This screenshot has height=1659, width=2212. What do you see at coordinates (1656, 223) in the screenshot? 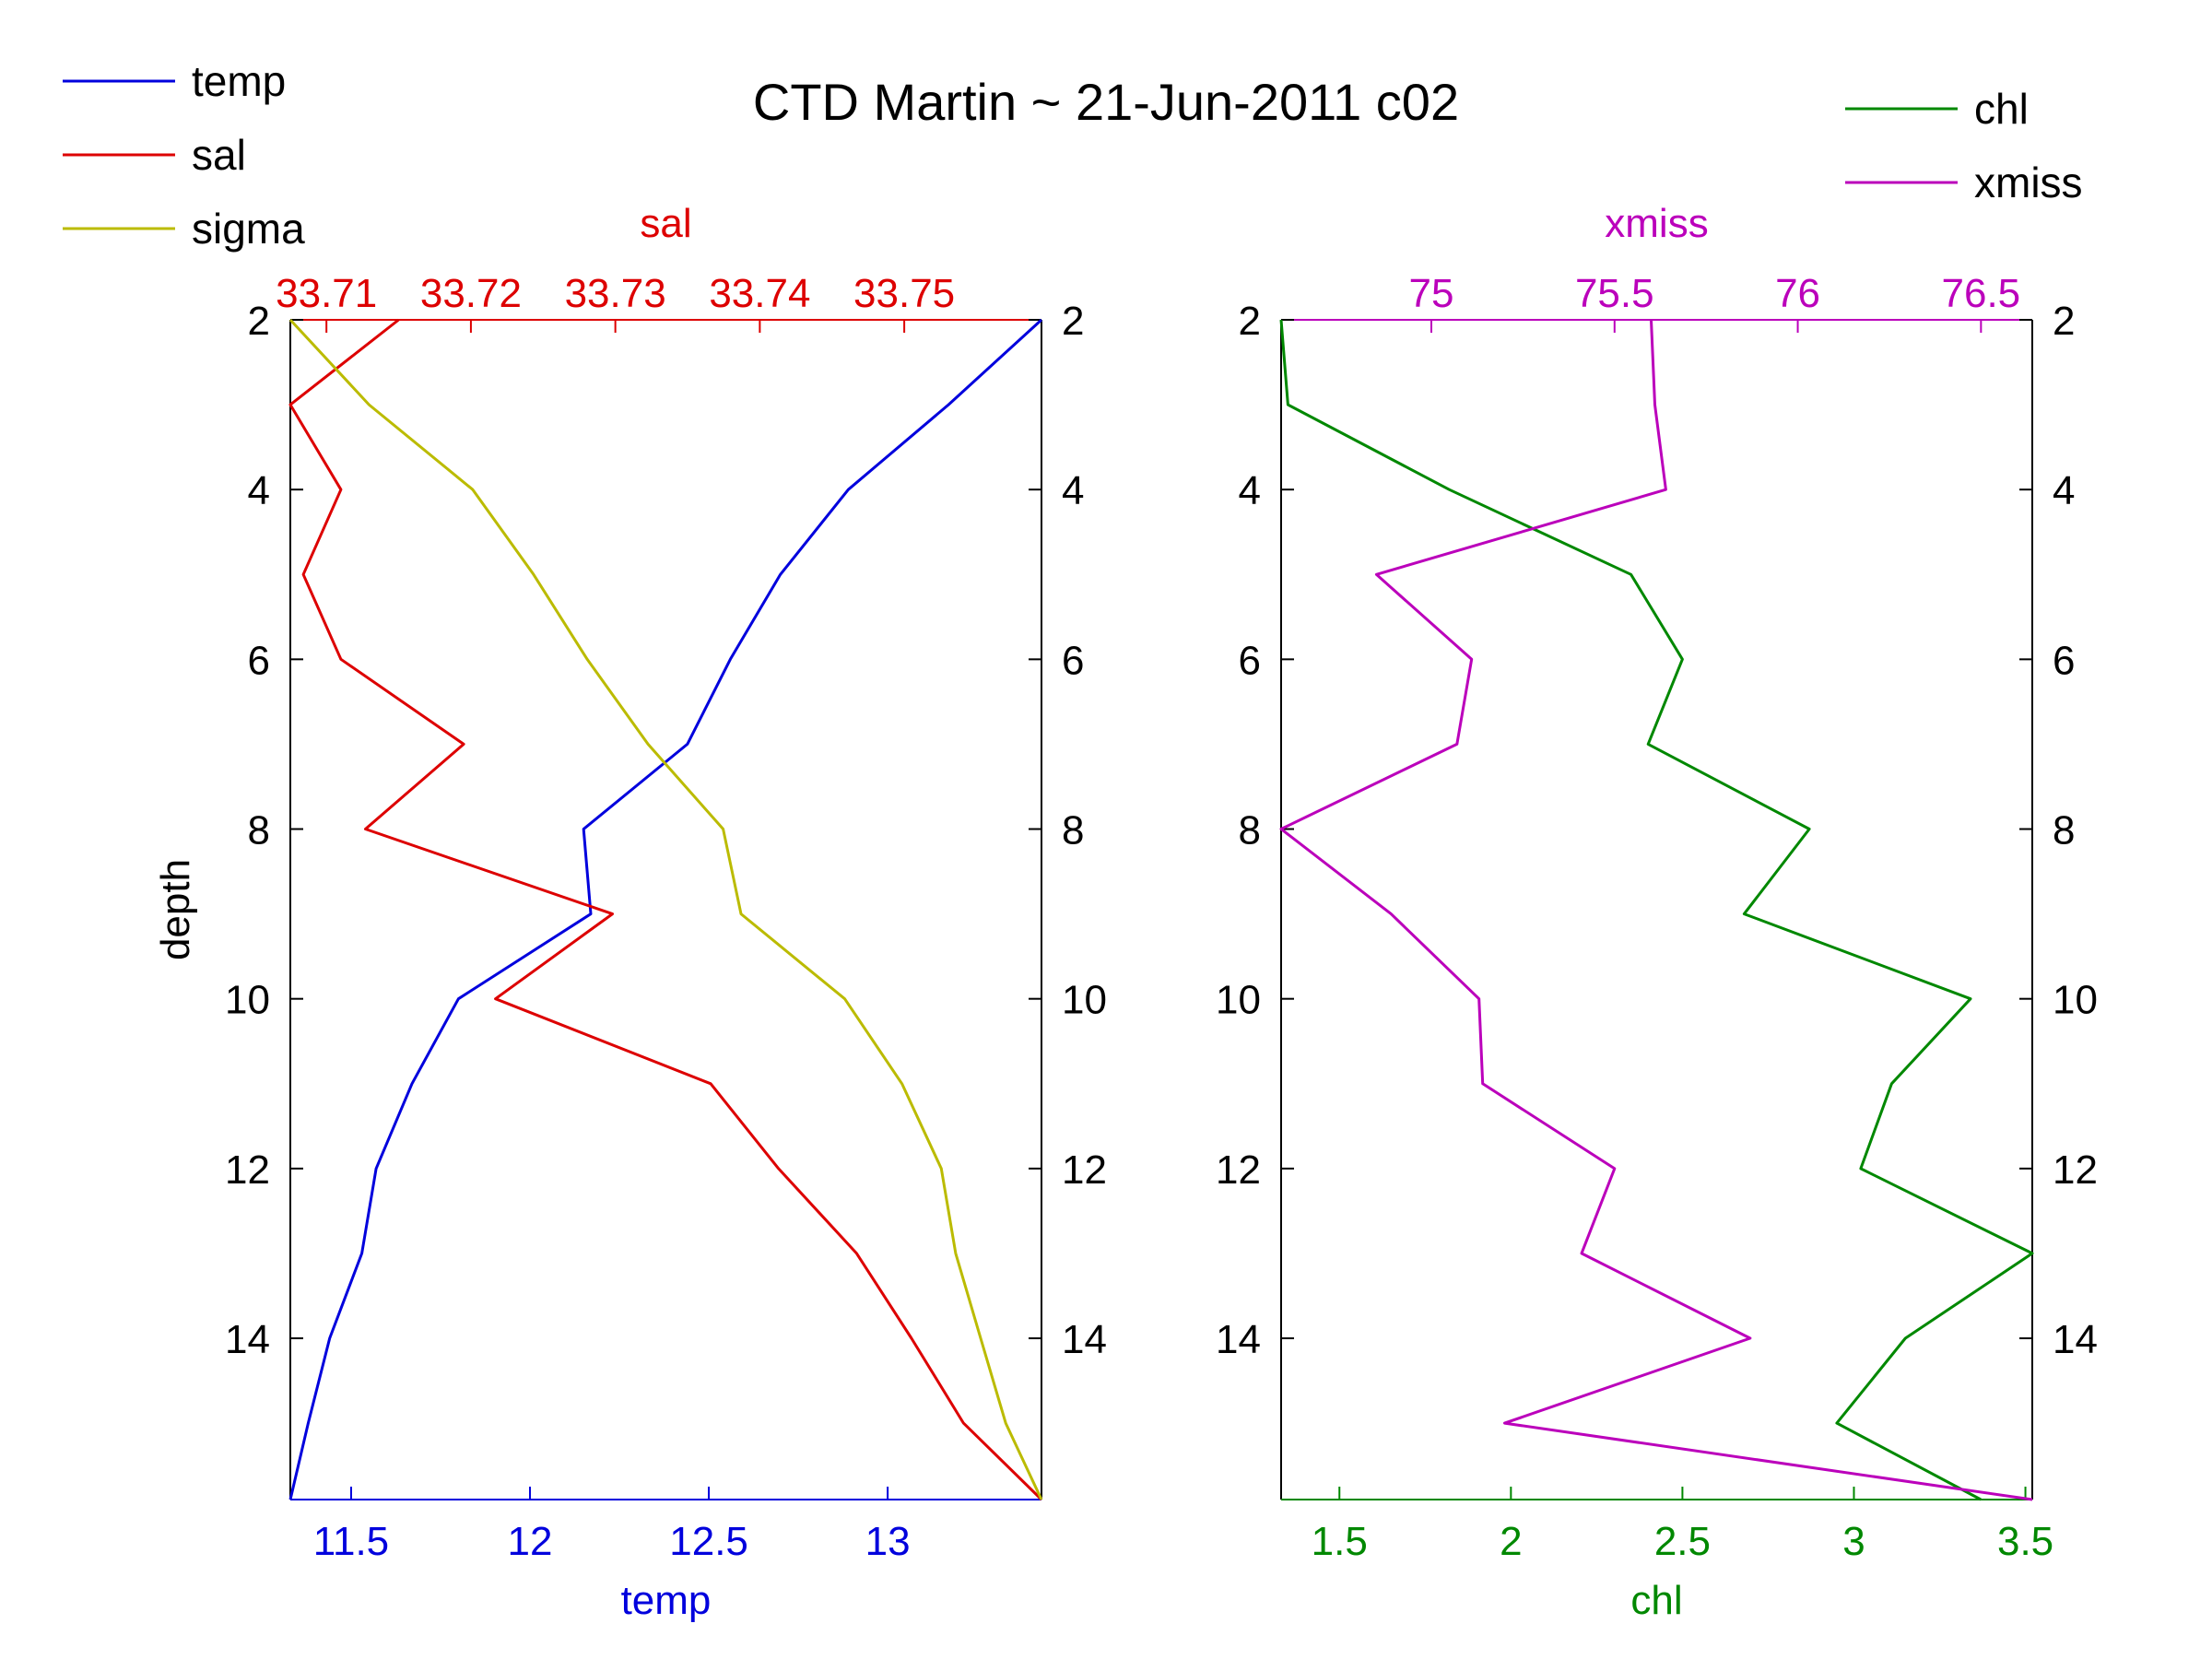
I see `x-axis-label-top: xmiss` at bounding box center [1656, 223].